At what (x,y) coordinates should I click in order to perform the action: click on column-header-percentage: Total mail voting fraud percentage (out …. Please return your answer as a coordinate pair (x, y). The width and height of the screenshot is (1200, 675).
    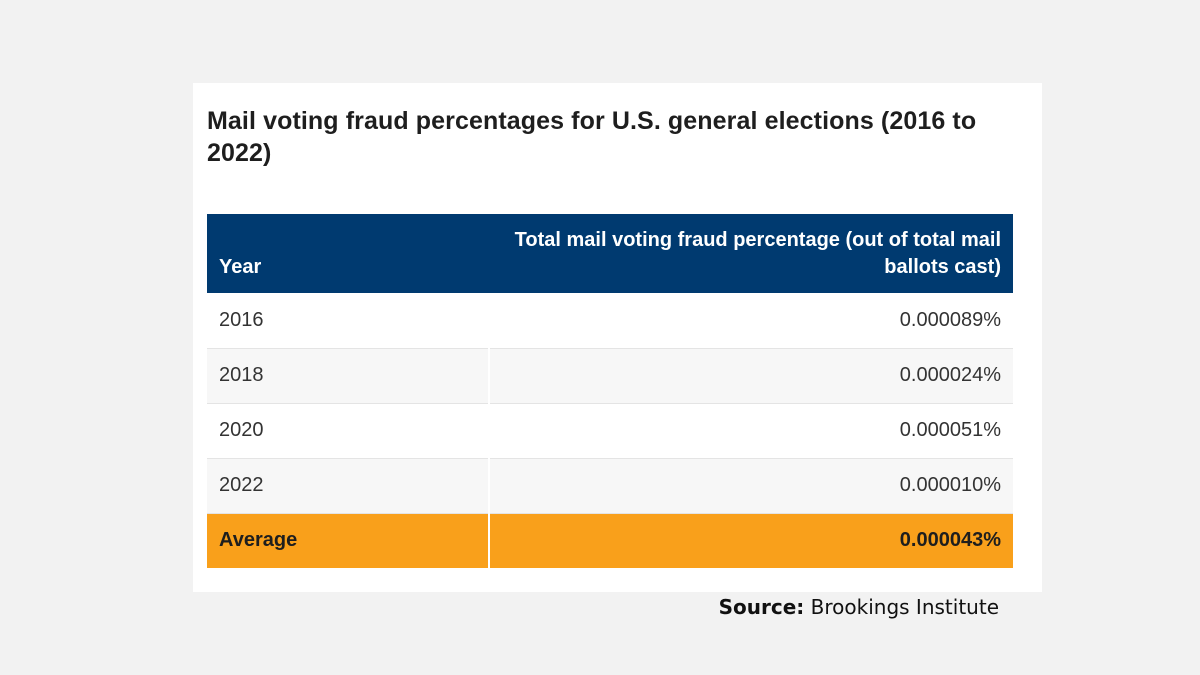
    Looking at the image, I should click on (751, 253).